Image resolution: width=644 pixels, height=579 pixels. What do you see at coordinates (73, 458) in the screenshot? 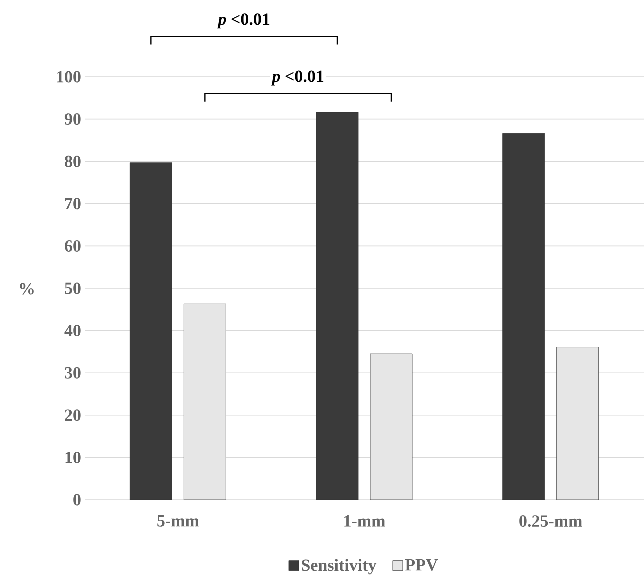
I see `y-tick-label: 10` at bounding box center [73, 458].